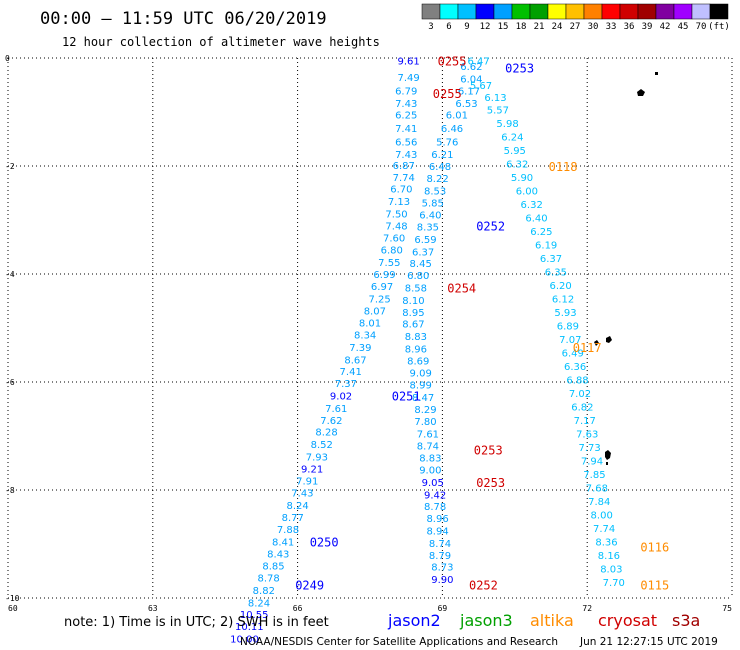 The width and height of the screenshot is (740, 650). I want to click on wave-height-point: 7.39, so click(360, 348).